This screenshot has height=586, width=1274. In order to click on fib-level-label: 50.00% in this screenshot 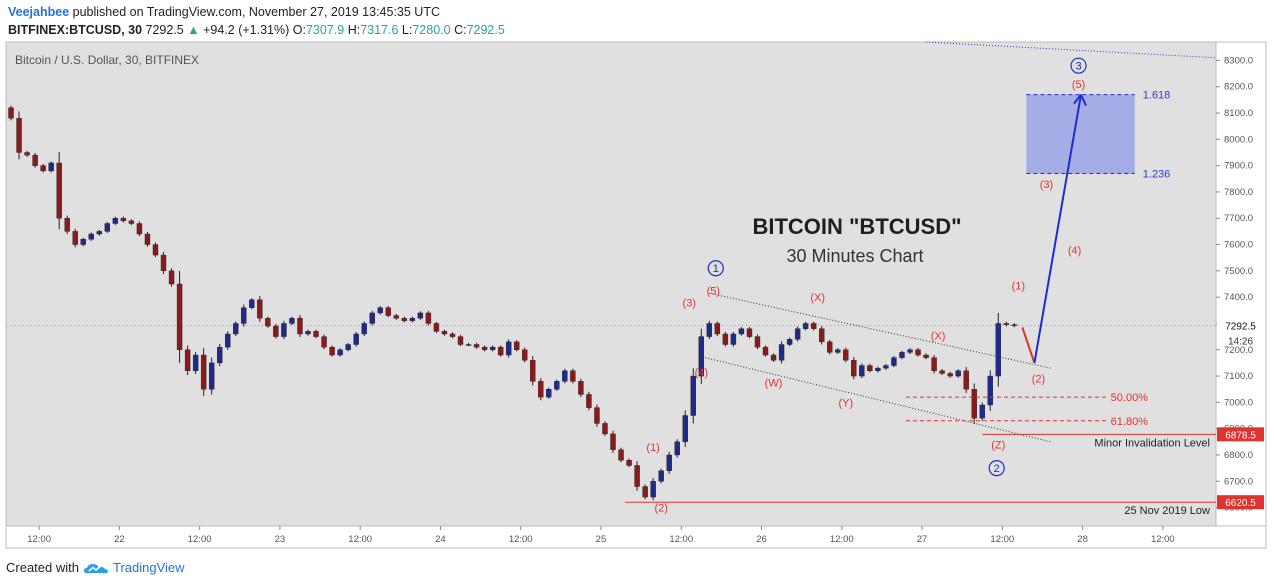, I will do `click(1130, 398)`.